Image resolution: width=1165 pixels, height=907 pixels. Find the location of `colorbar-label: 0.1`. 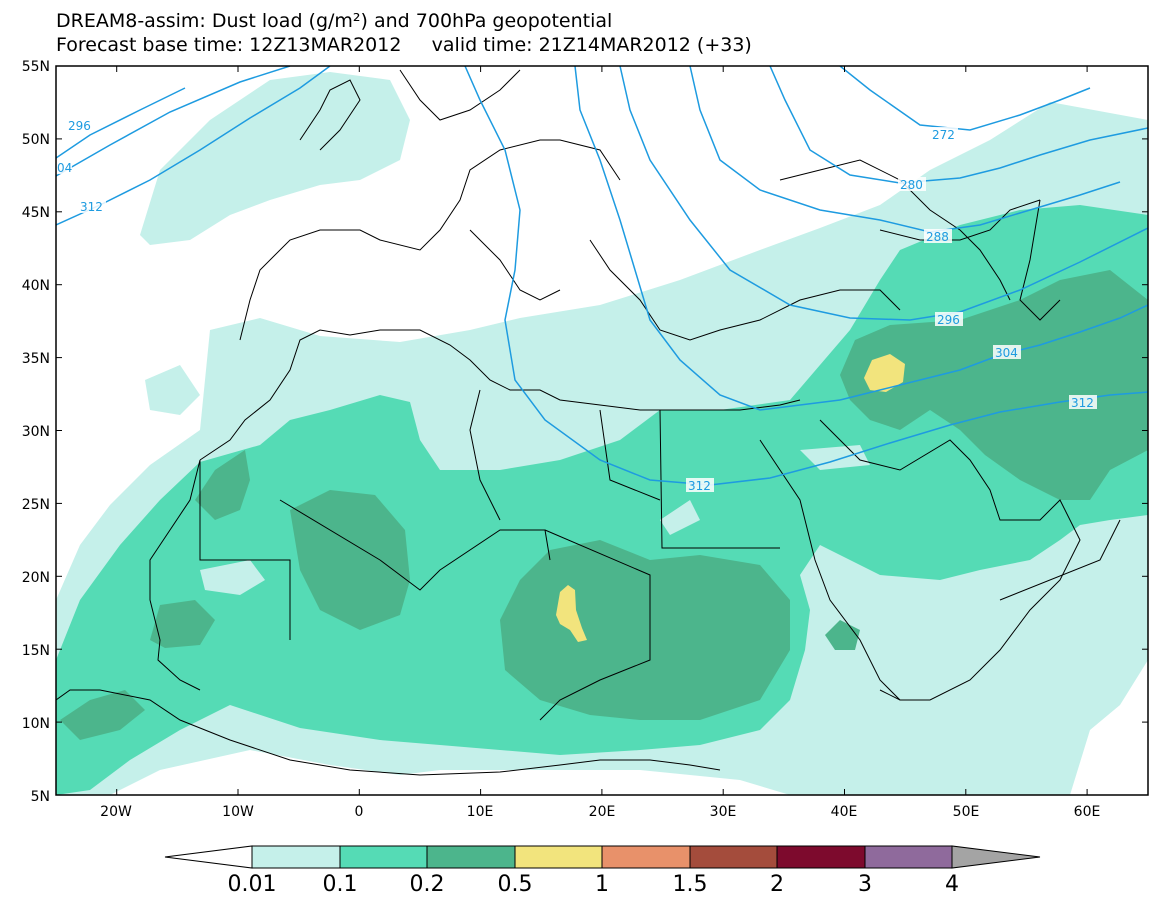

colorbar-label: 0.1 is located at coordinates (340, 884).